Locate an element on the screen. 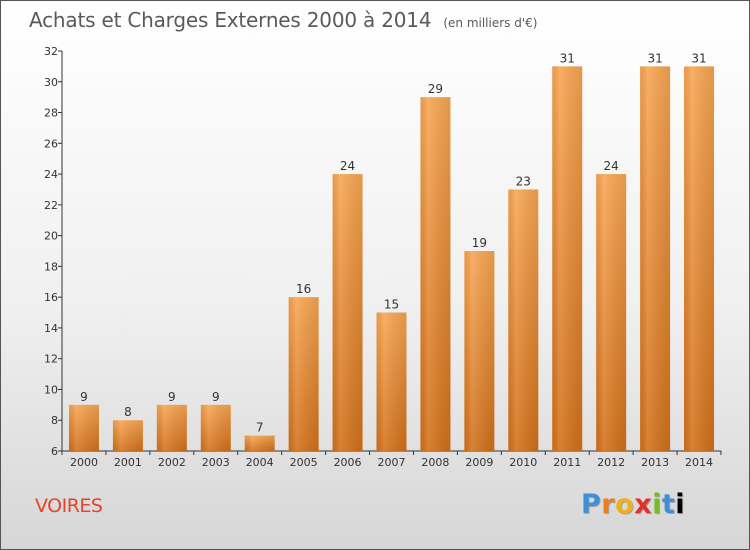  x-tick-label: 2009 is located at coordinates (479, 462).